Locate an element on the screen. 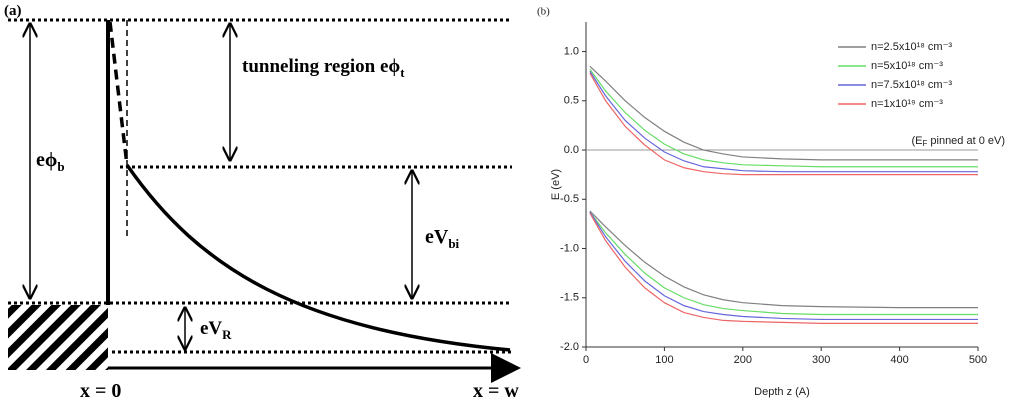  label: tunneling region eϕt is located at coordinates (323, 68).